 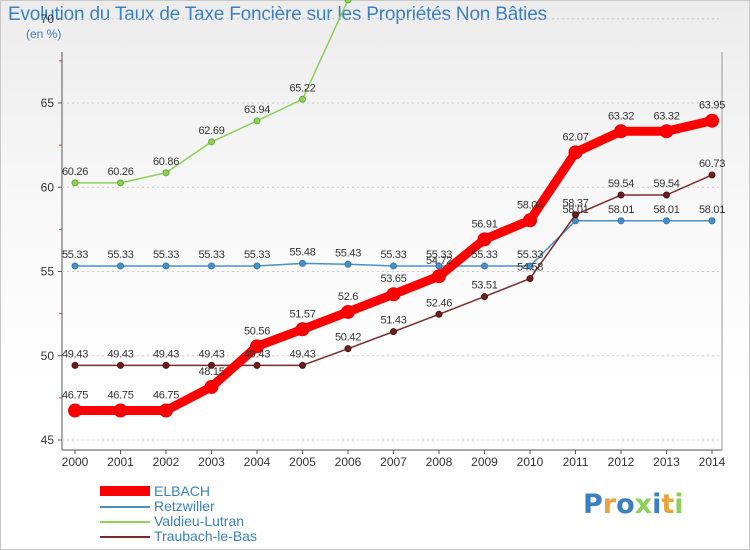 I want to click on x-tick-label: 2008, so click(x=439, y=462).